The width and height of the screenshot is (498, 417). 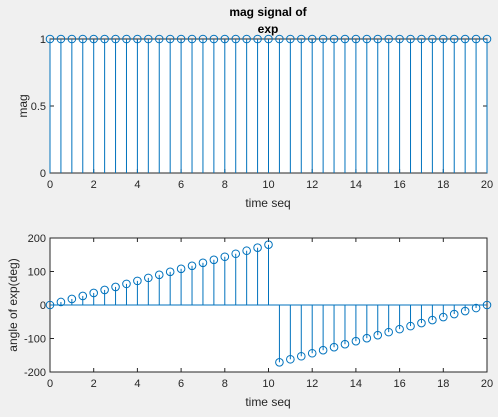 I want to click on mag-x-tick-label: 2, so click(x=94, y=185).